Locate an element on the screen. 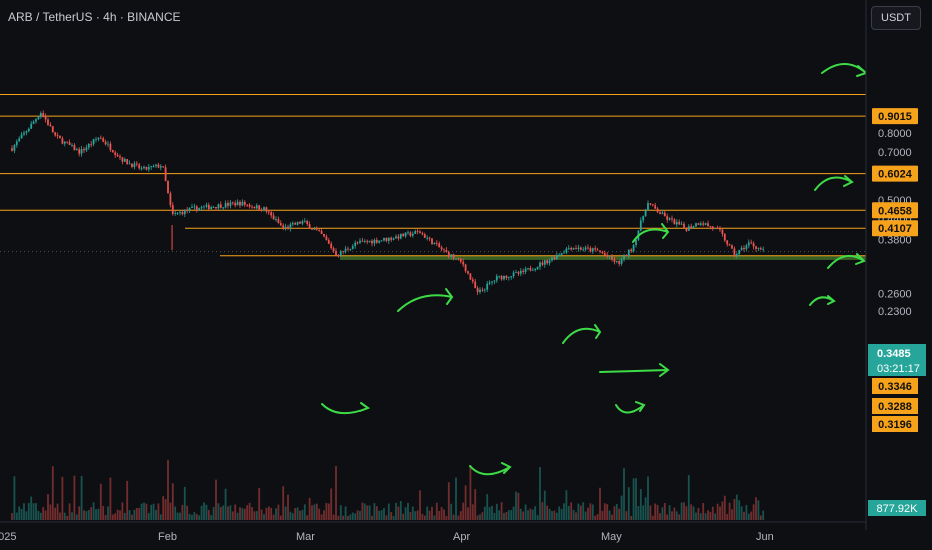 This screenshot has width=932, height=550. currency-button: USDT is located at coordinates (896, 18).